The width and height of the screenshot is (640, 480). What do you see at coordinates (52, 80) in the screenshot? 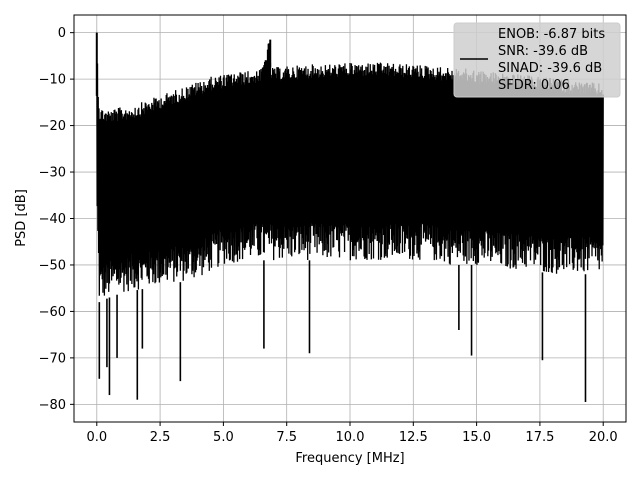
I see `y-tick-label: −10` at bounding box center [52, 80].